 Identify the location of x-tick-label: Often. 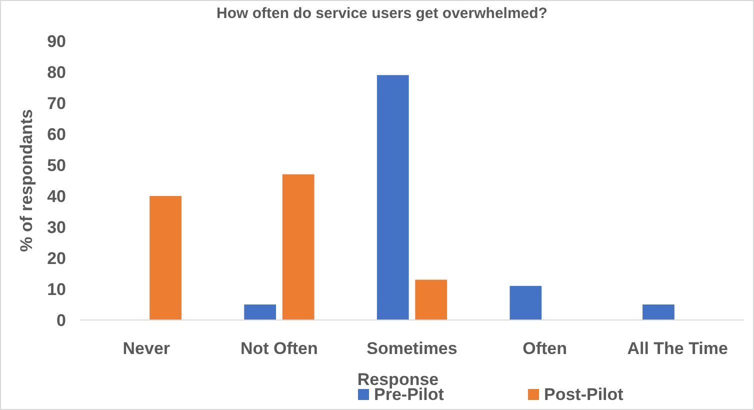
(544, 348).